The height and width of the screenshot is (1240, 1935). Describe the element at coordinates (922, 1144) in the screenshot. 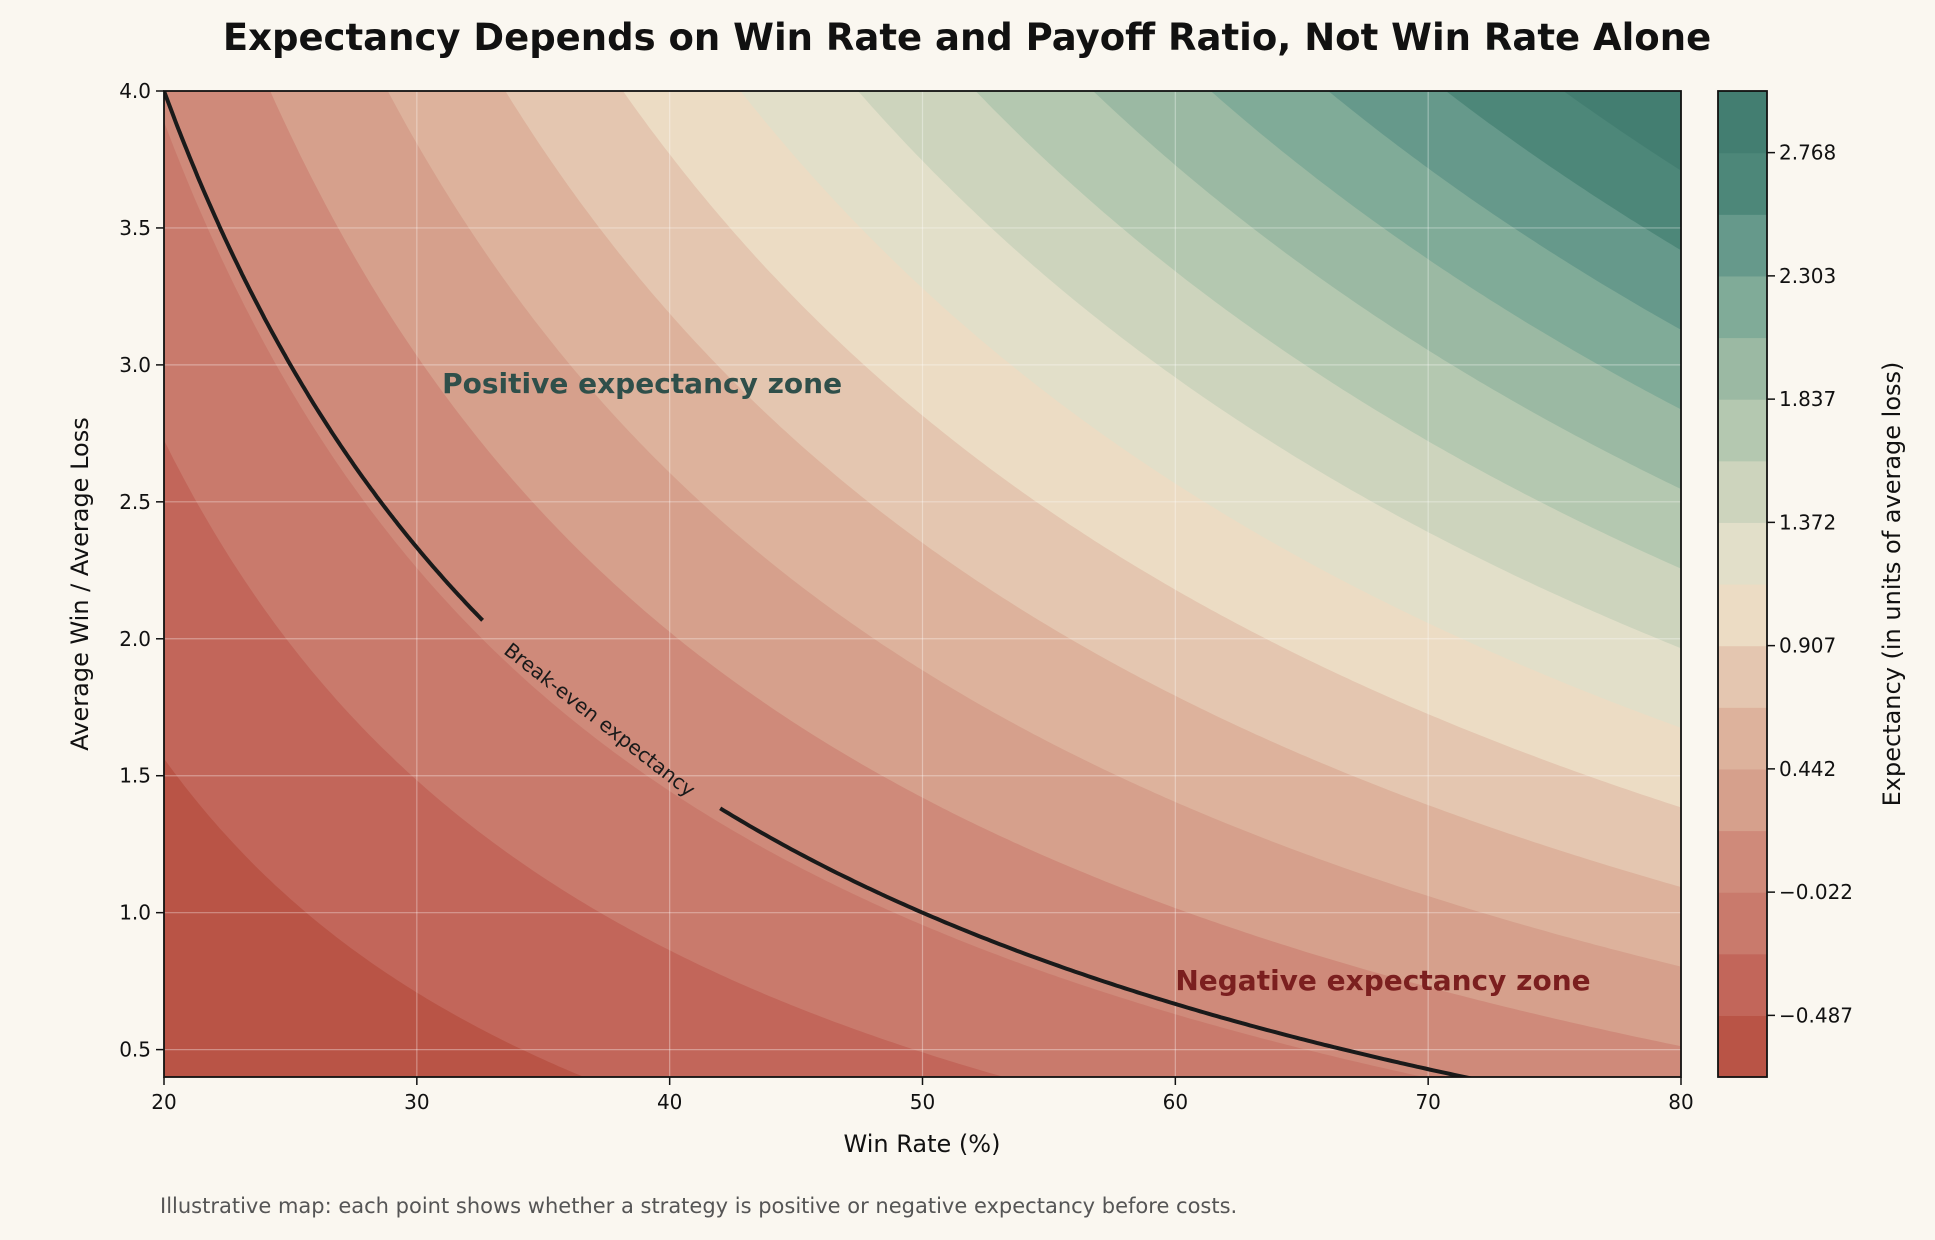

I see `x-axis-label: Win Rate (%)` at that location.